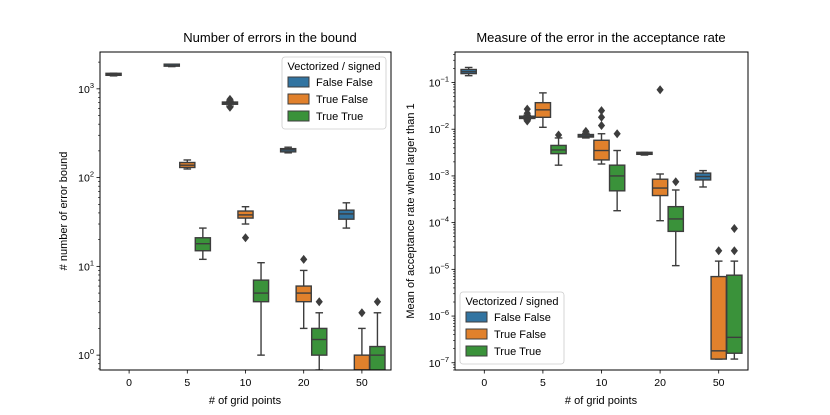  What do you see at coordinates (439, 315) in the screenshot?
I see `y-tick-label: 10⁻⁶` at bounding box center [439, 315].